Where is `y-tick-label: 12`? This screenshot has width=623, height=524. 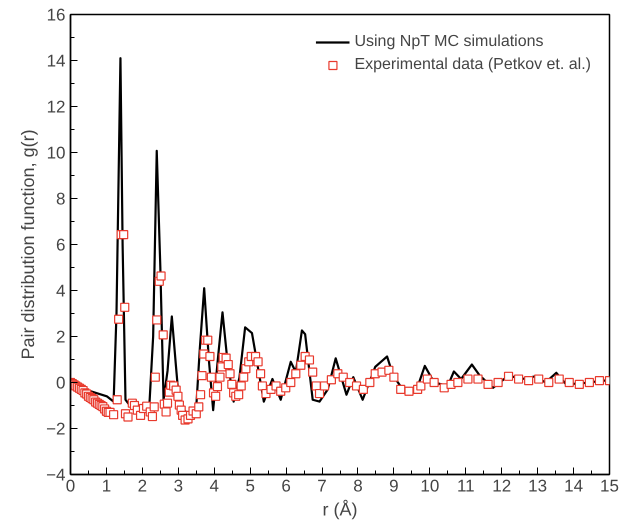
y-tick-label: 12 is located at coordinates (56, 107).